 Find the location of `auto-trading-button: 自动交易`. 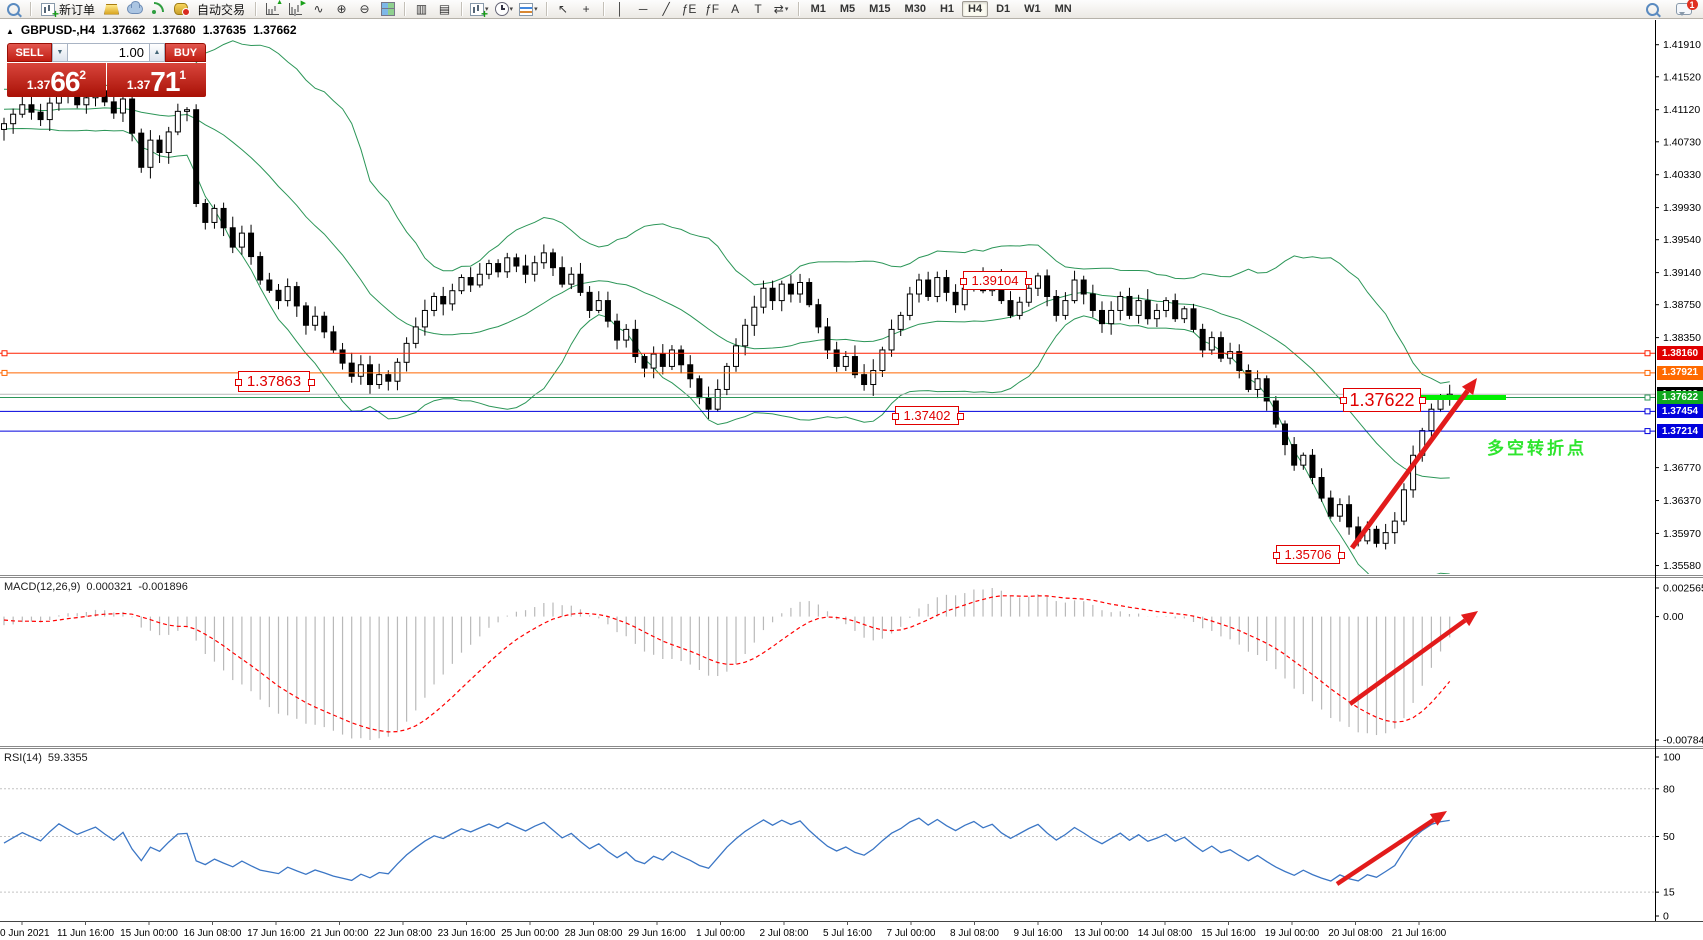

auto-trading-button: 自动交易 is located at coordinates (221, 9).